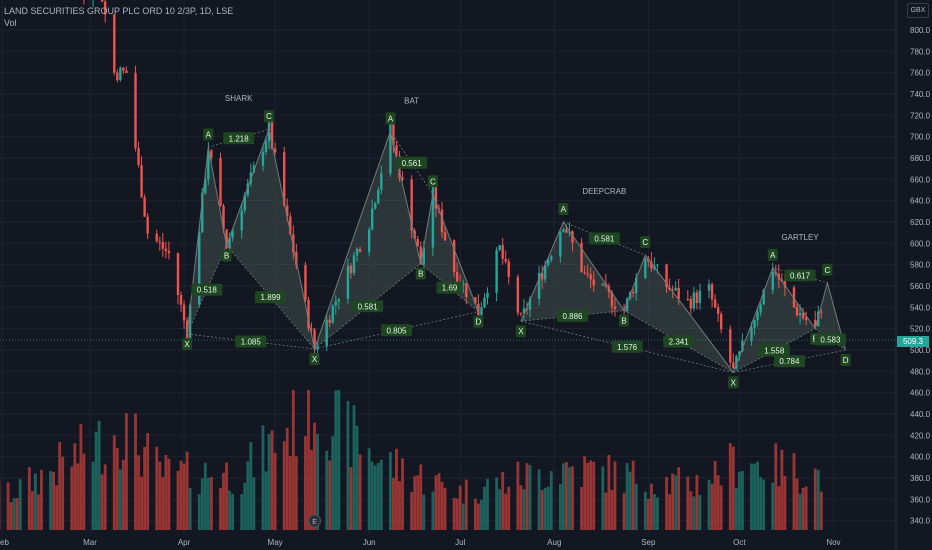 The height and width of the screenshot is (550, 932). Describe the element at coordinates (920, 222) in the screenshot. I see `price-tick-label: 620.0` at that location.